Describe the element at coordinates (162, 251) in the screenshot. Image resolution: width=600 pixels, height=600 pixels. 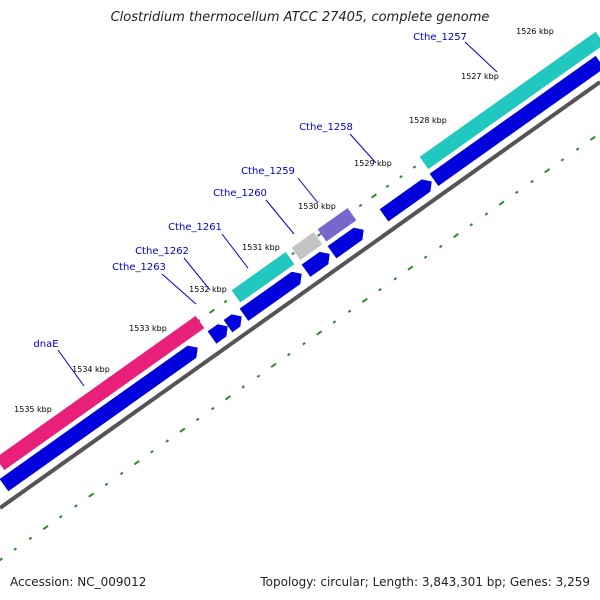
I see `gene-label: Cthe_1262` at that location.